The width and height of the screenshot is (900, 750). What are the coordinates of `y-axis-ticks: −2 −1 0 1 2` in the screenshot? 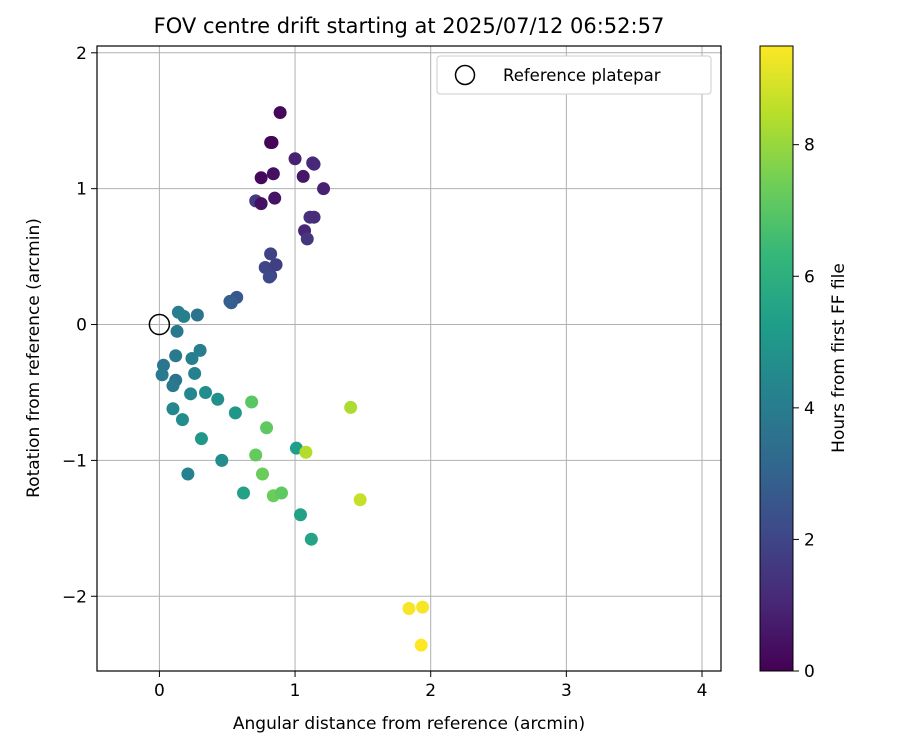 It's located at (79, 325).